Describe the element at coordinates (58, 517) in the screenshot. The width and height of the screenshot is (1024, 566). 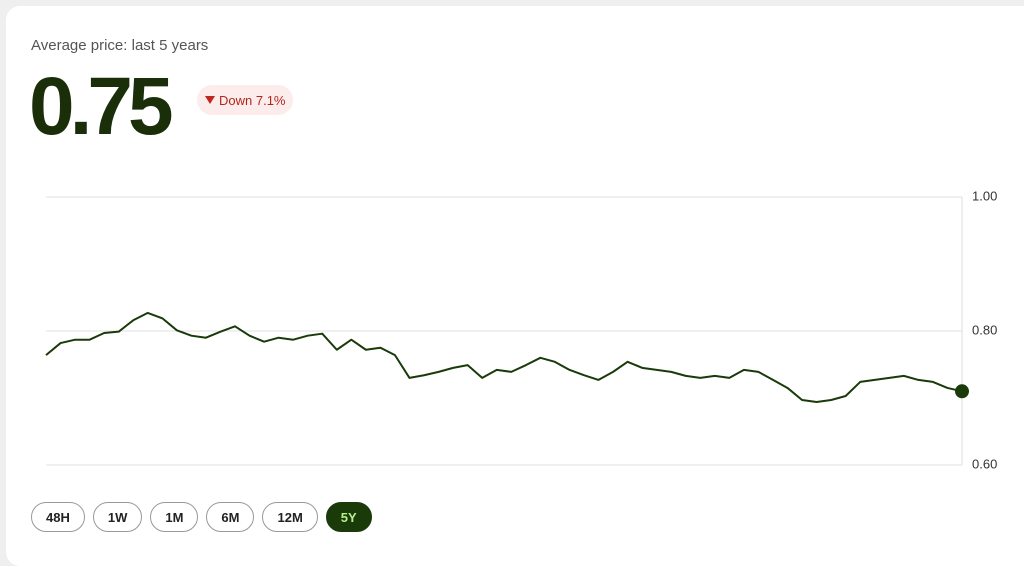
I see `range-button: 48H` at that location.